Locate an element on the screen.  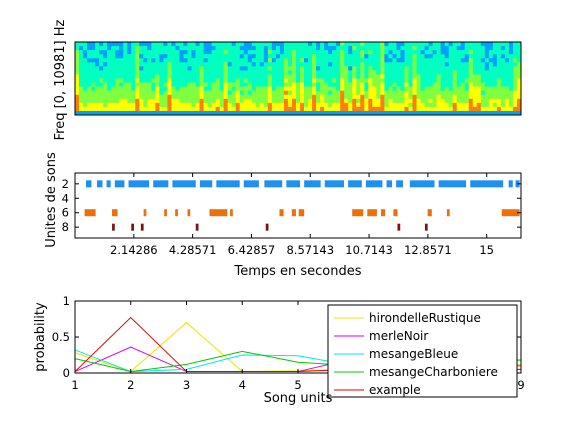
probability-x-tick-label: 4 is located at coordinates (242, 385).